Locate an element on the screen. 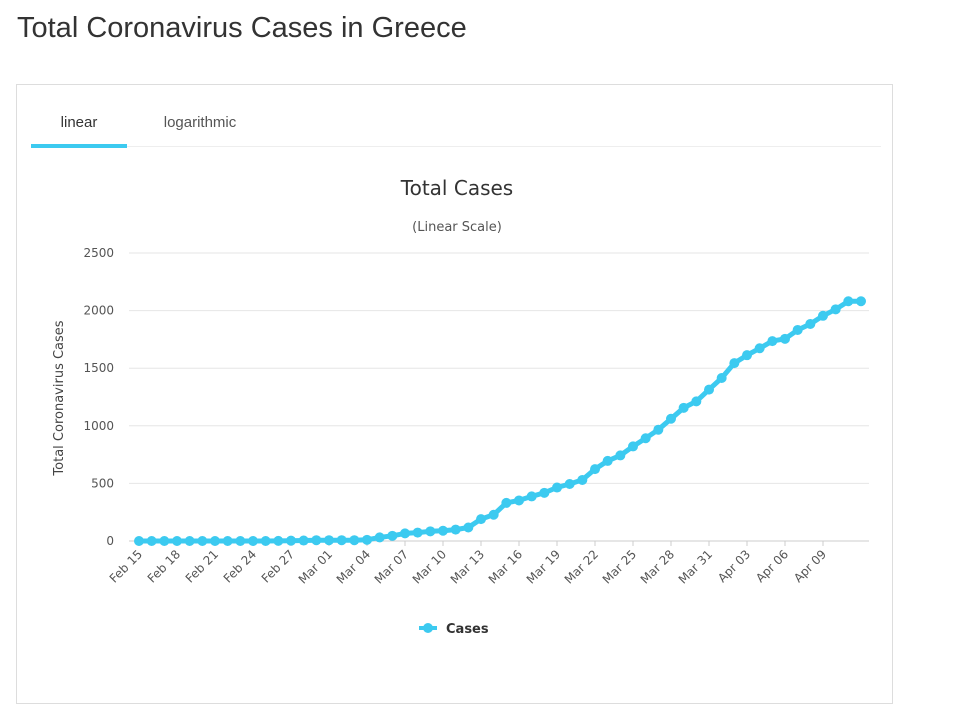 The width and height of the screenshot is (973, 704). scale-tabs: linear logarithmic is located at coordinates (456, 116).